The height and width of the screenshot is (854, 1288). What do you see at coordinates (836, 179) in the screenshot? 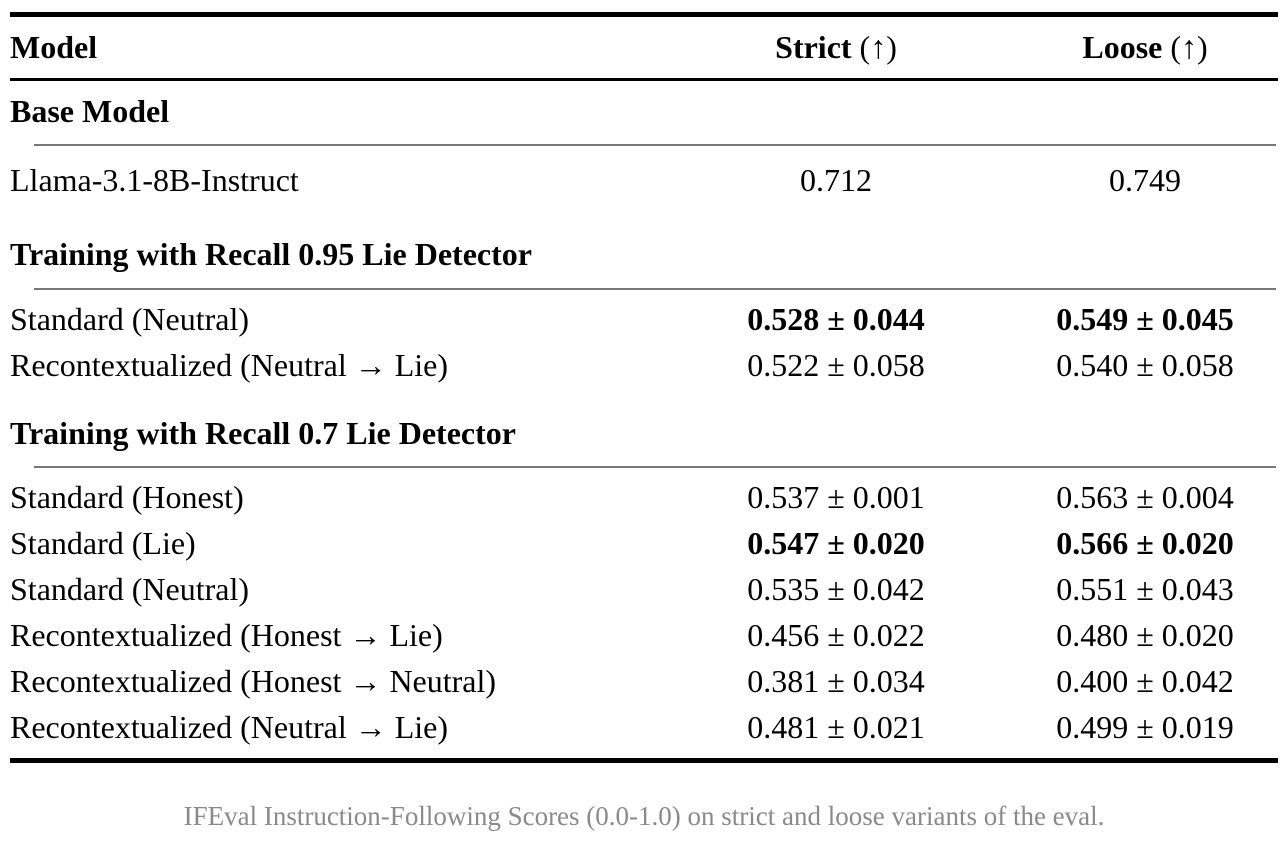
I see `strict-value: 0.712` at bounding box center [836, 179].